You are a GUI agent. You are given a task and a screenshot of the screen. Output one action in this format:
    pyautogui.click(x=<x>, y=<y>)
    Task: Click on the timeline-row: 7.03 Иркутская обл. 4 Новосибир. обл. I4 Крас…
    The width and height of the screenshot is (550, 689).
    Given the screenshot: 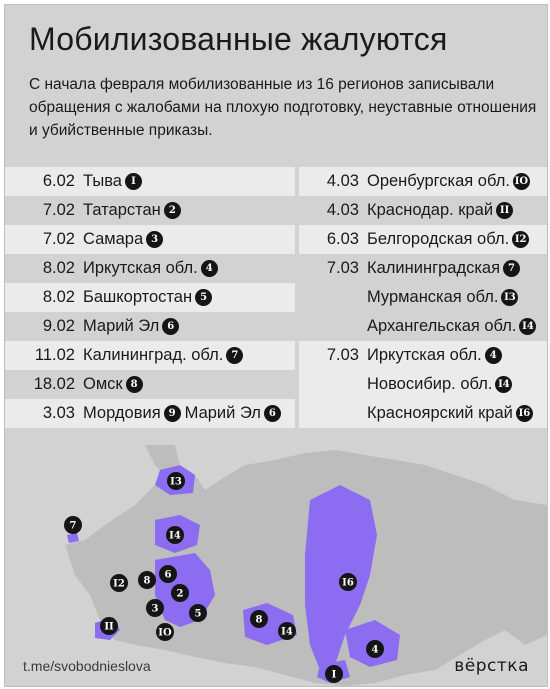 What is the action you would take?
    pyautogui.click(x=423, y=384)
    